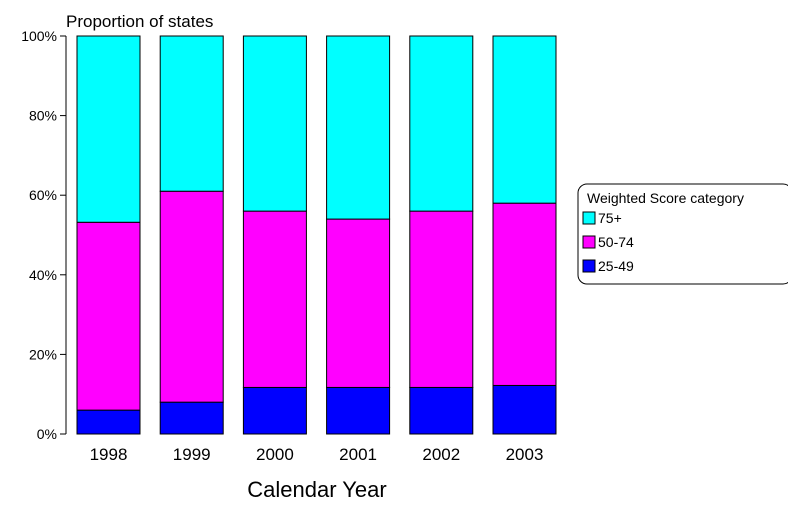  What do you see at coordinates (43, 116) in the screenshot?
I see `y-tick-label: 80%` at bounding box center [43, 116].